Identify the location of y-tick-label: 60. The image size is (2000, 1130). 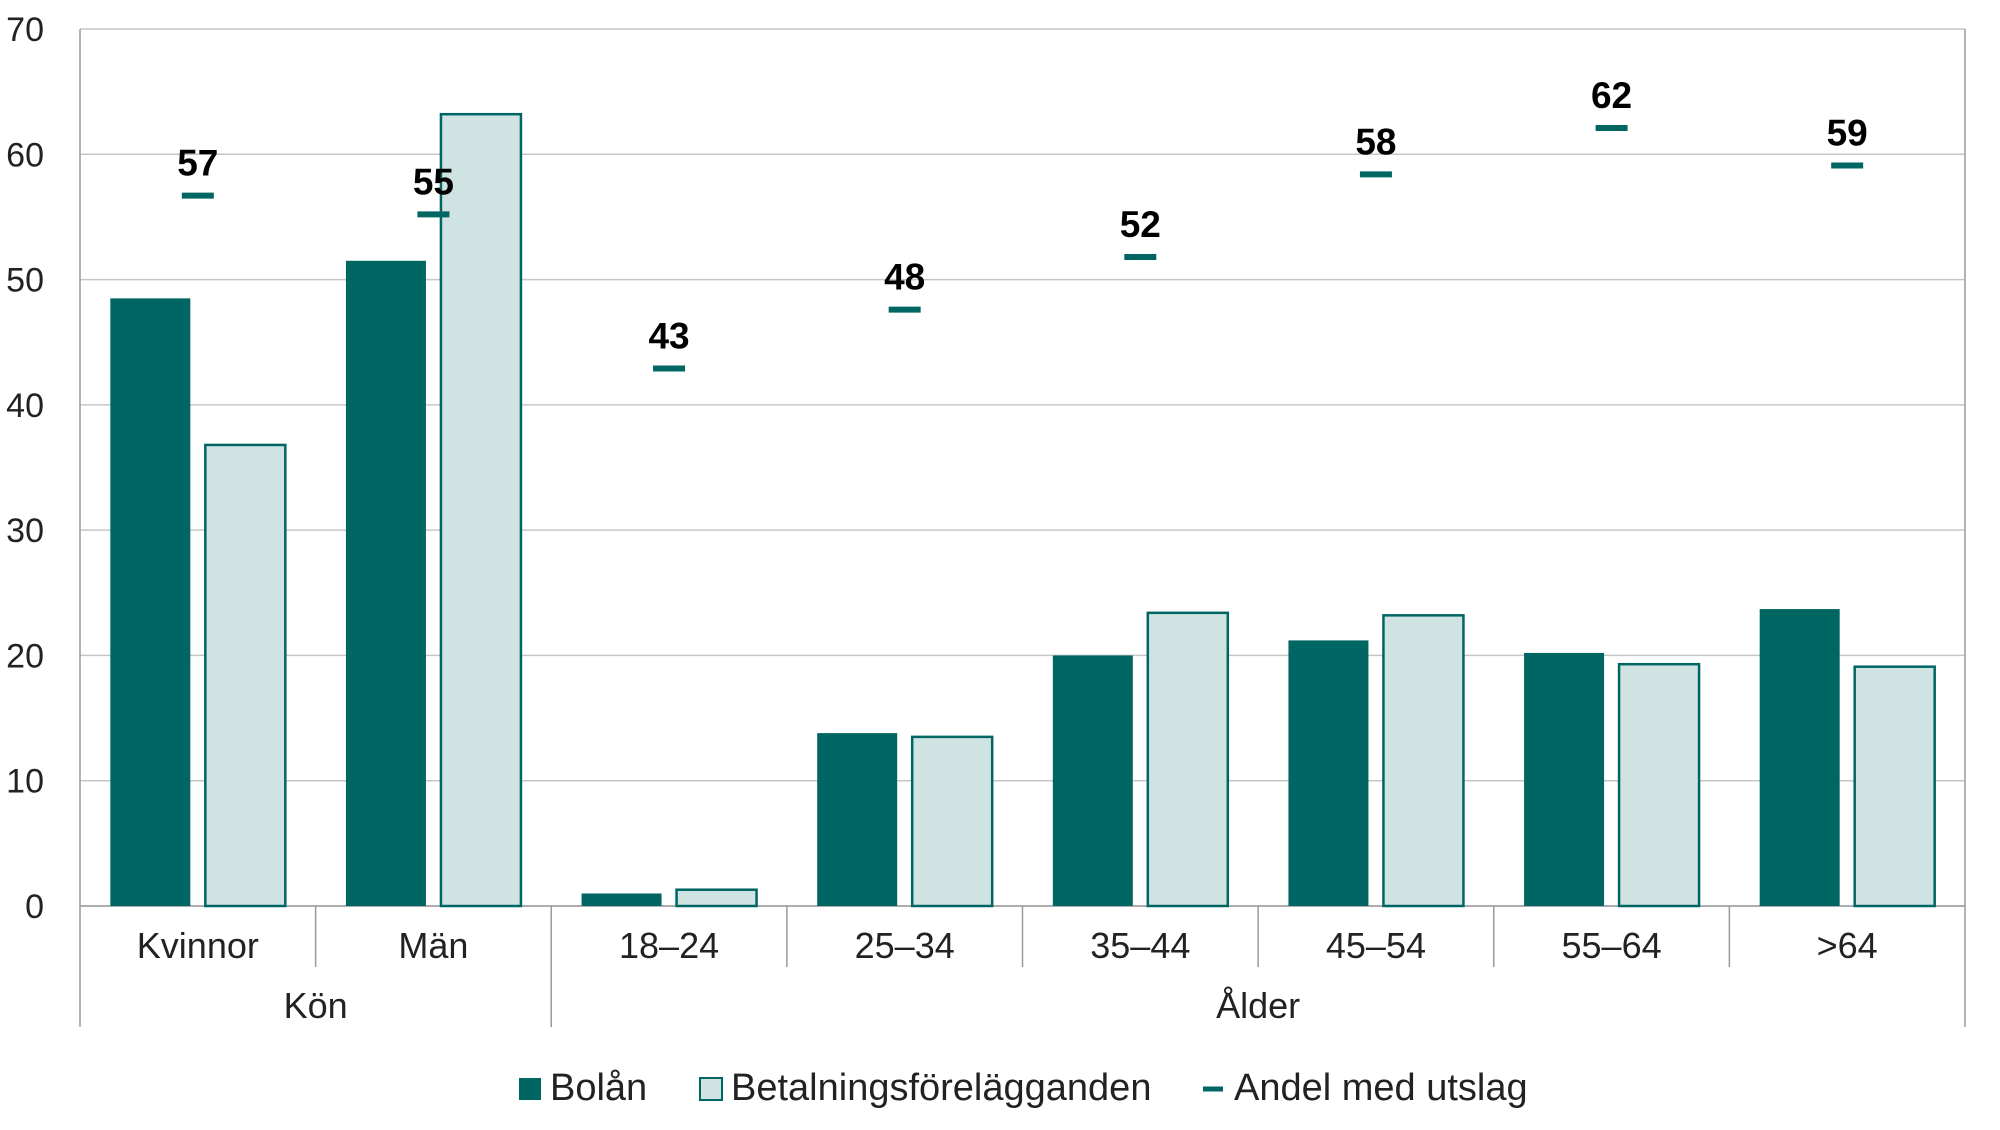
(25, 155).